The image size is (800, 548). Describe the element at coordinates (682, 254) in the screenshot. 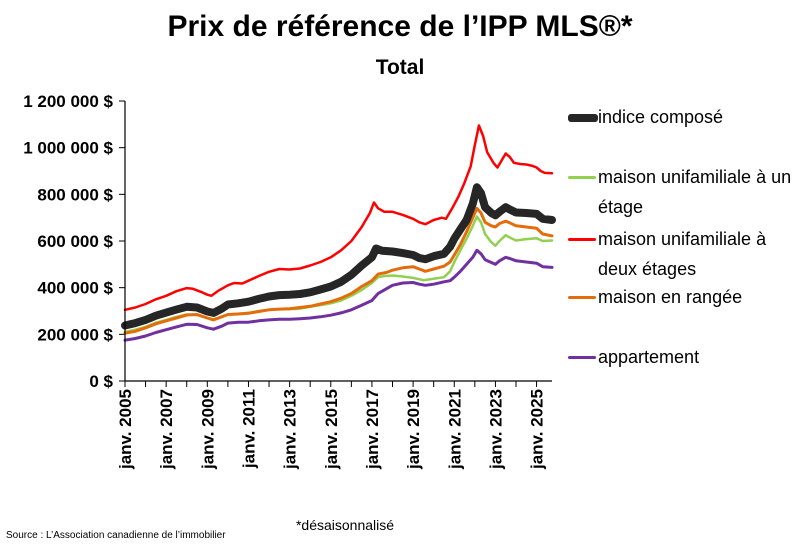

I see `legend-label-two-storey: maison unifamiliale à deux étages` at that location.